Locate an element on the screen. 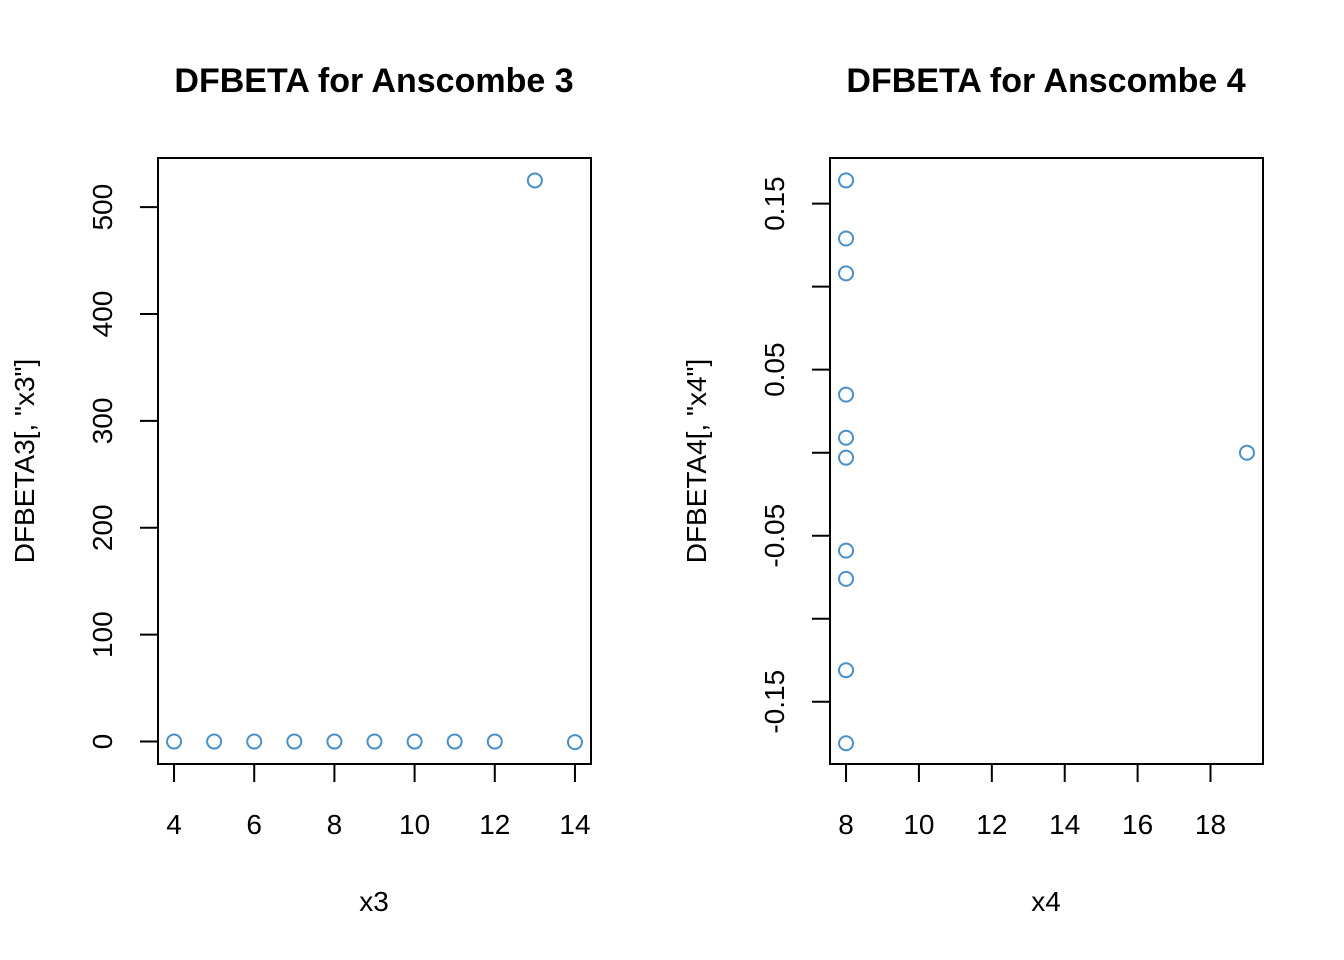 This screenshot has height=960, width=1344. y-tick-label: 0.15 is located at coordinates (774, 203).